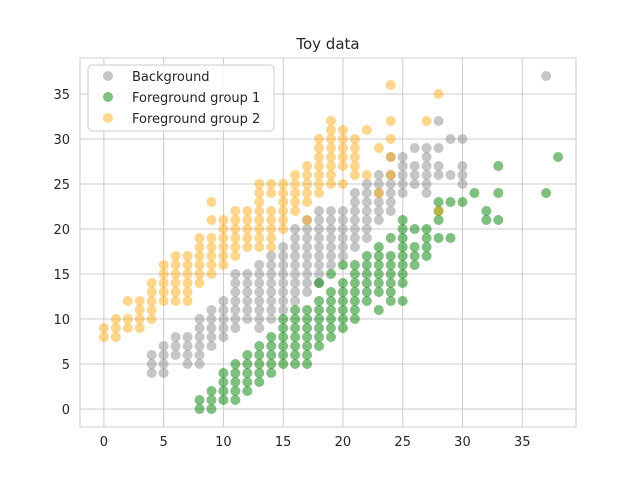 The image size is (640, 480). I want to click on y-tick-label: 10, so click(61, 320).